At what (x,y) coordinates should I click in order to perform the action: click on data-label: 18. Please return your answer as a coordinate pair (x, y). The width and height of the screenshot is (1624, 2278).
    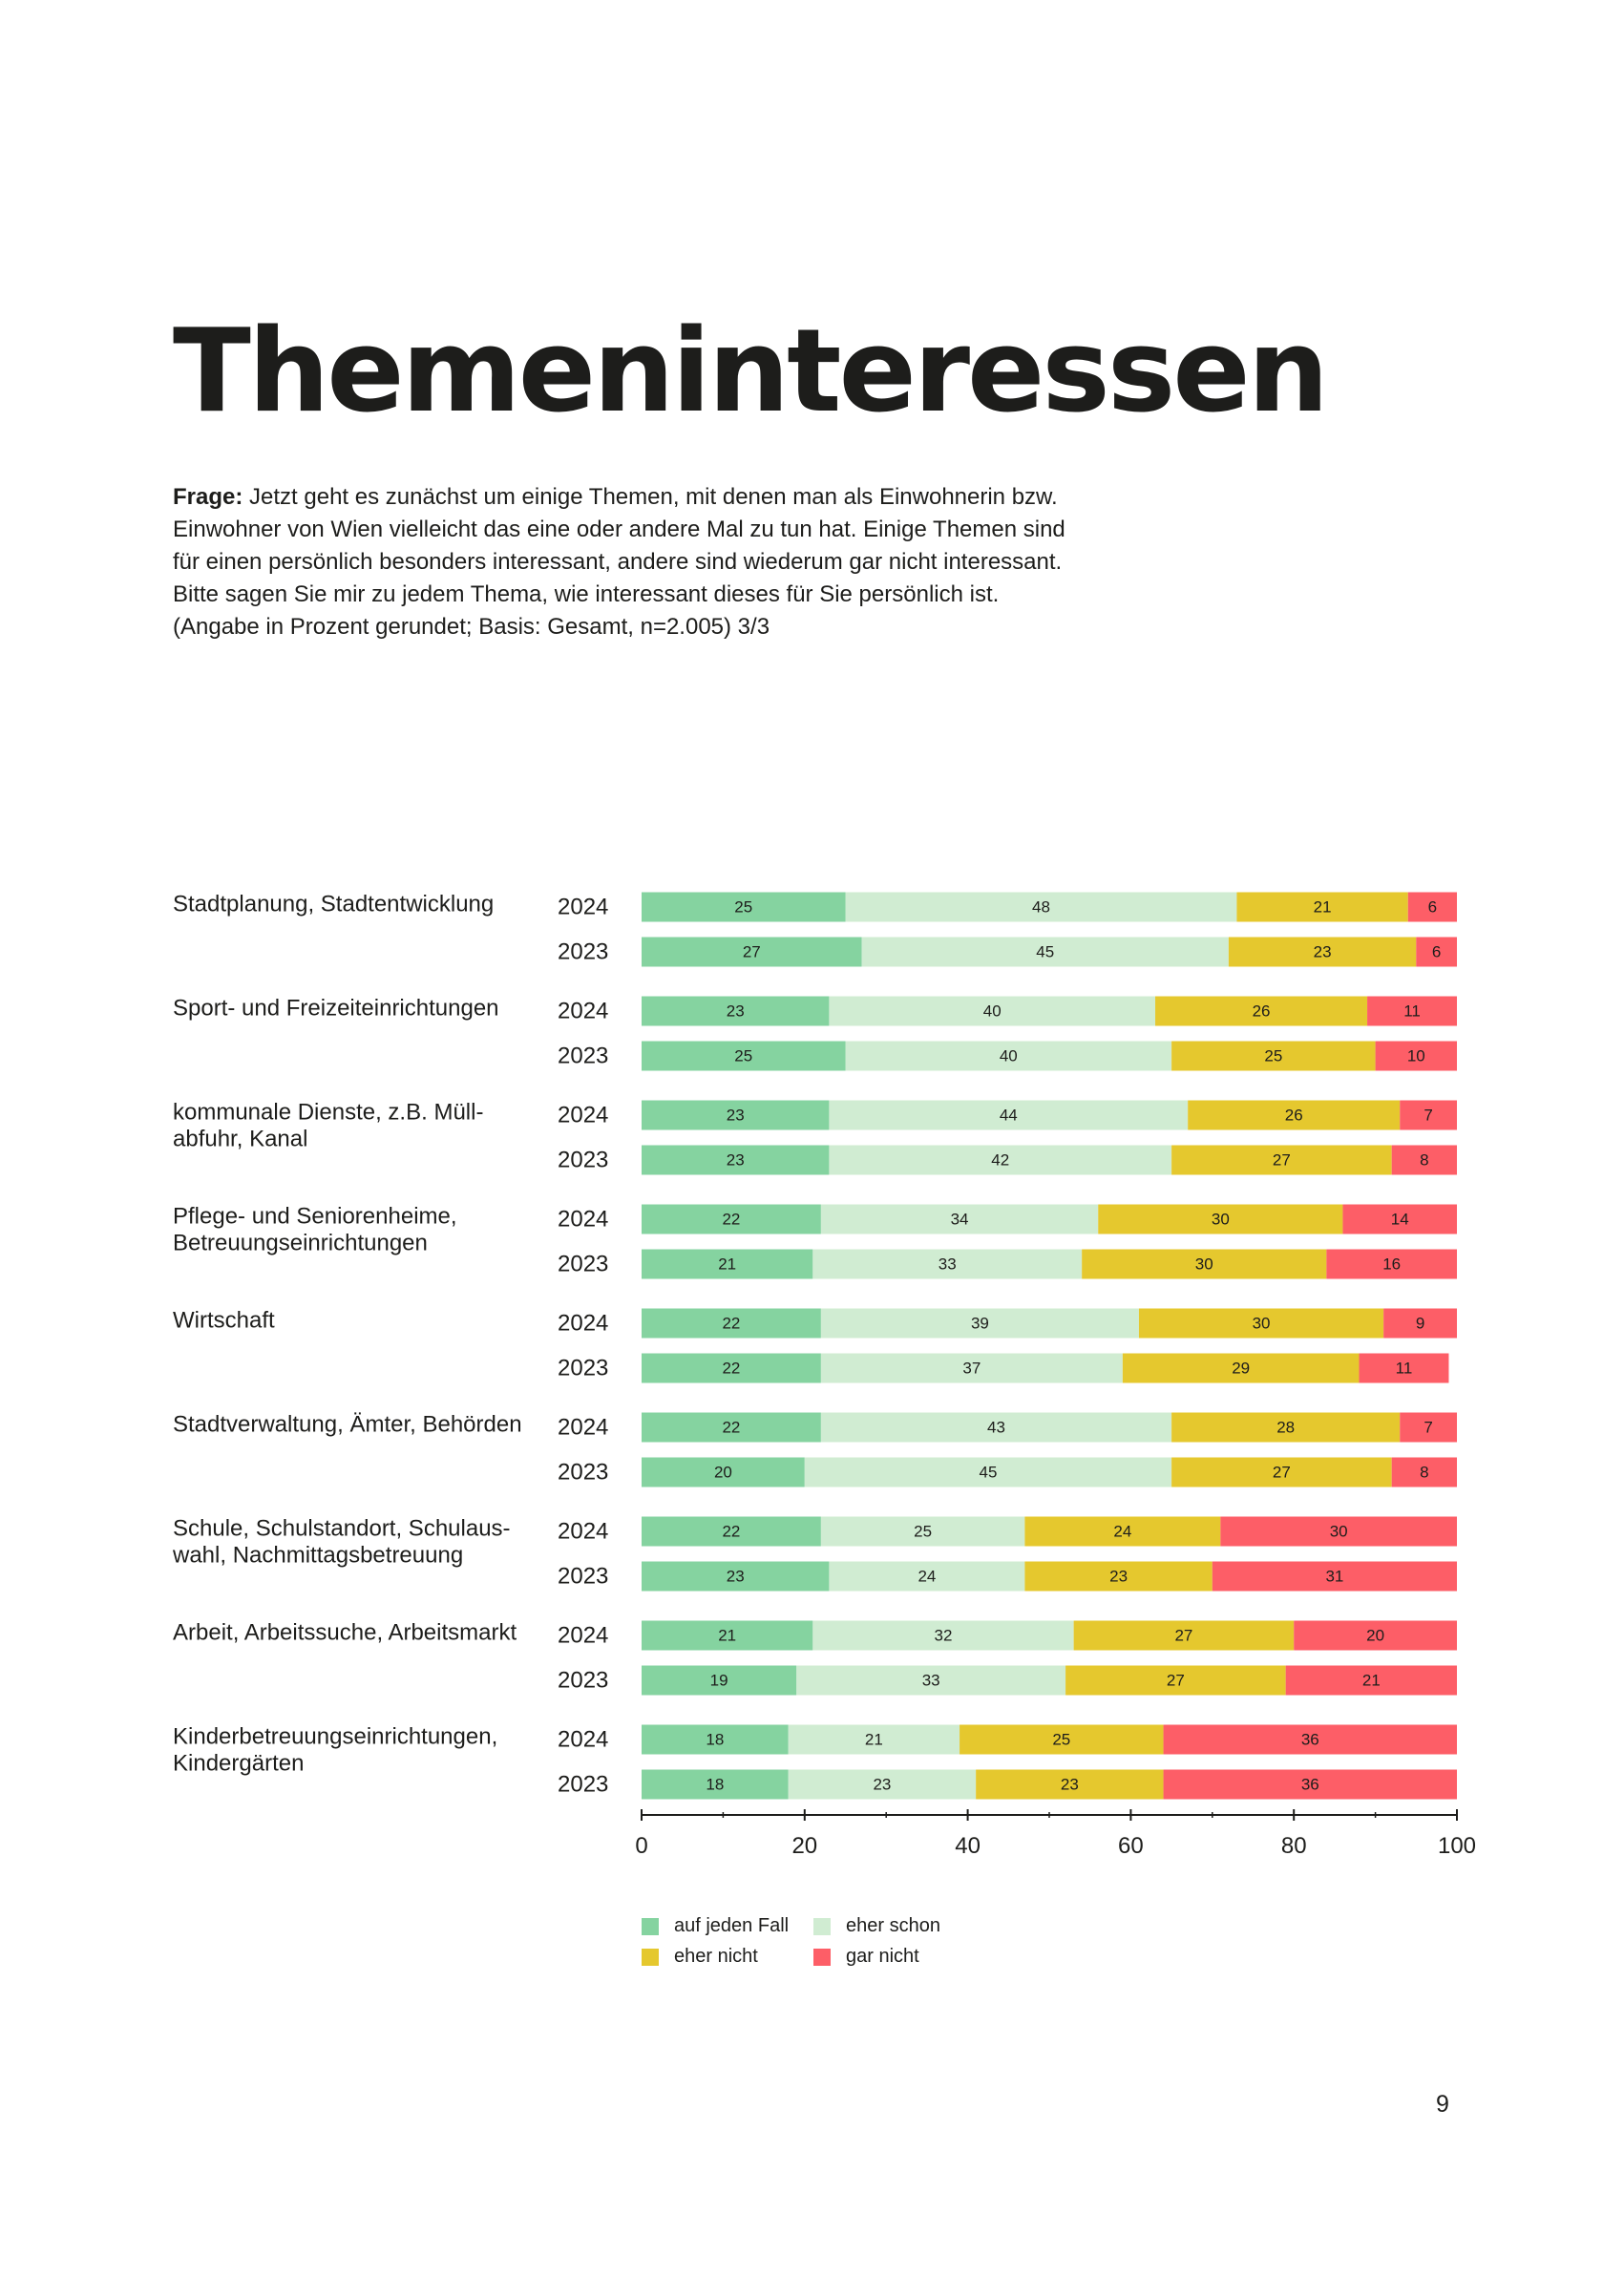
    Looking at the image, I should click on (715, 1739).